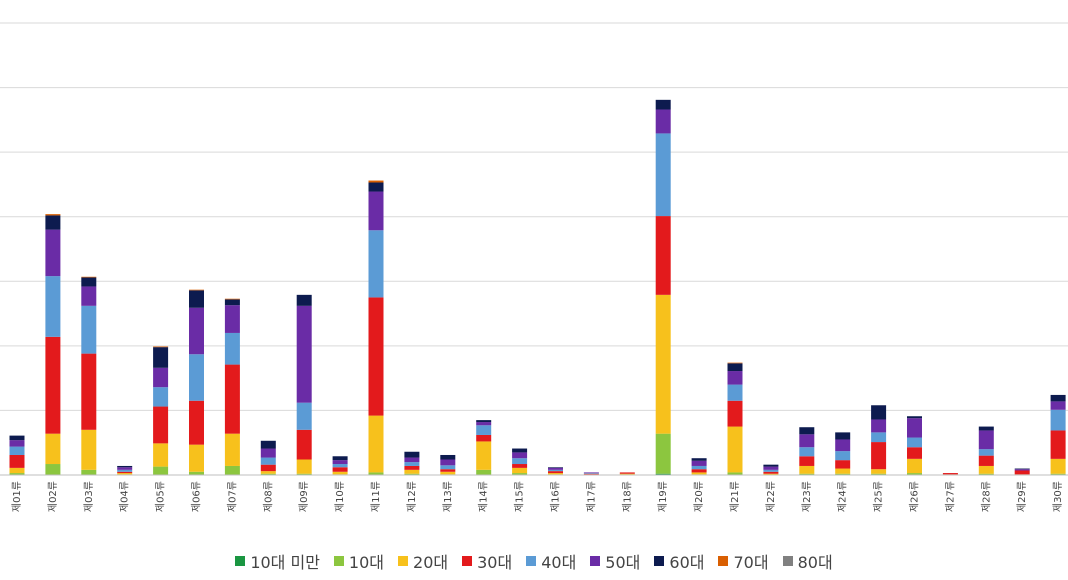 This screenshot has height=580, width=1068. What do you see at coordinates (232, 496) in the screenshot?
I see `x-tick-label: 제07류` at bounding box center [232, 496].